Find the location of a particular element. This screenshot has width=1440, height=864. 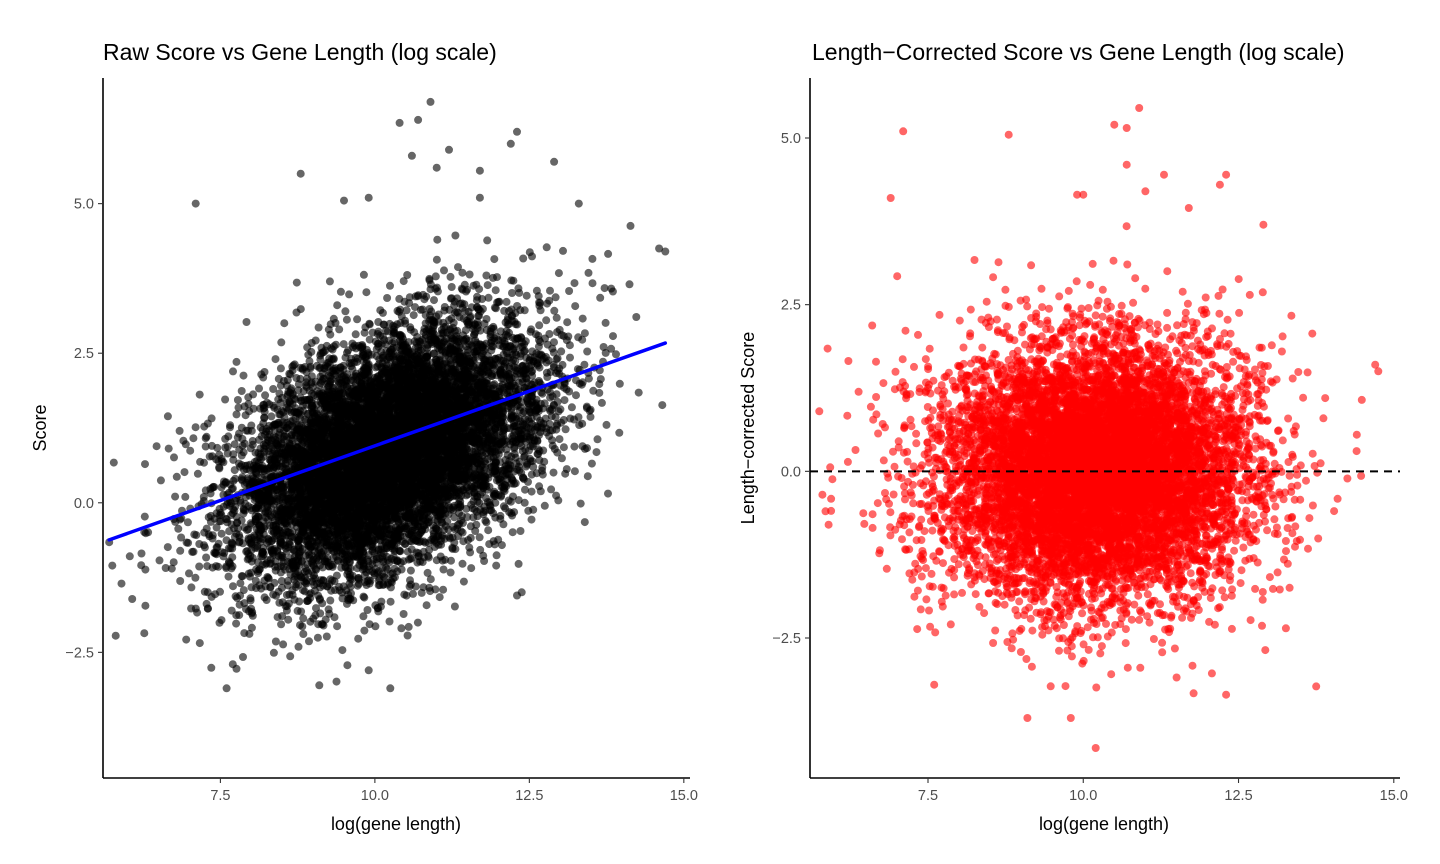

x-axis-title: log(gene length) is located at coordinates (396, 824).